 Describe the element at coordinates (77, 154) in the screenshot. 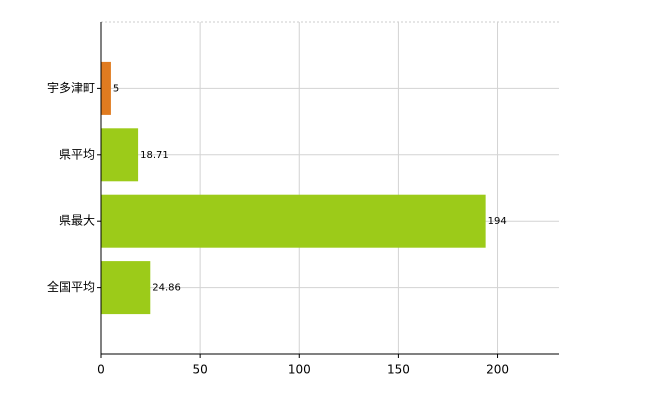

I see `y-tick-label: 県平均` at that location.